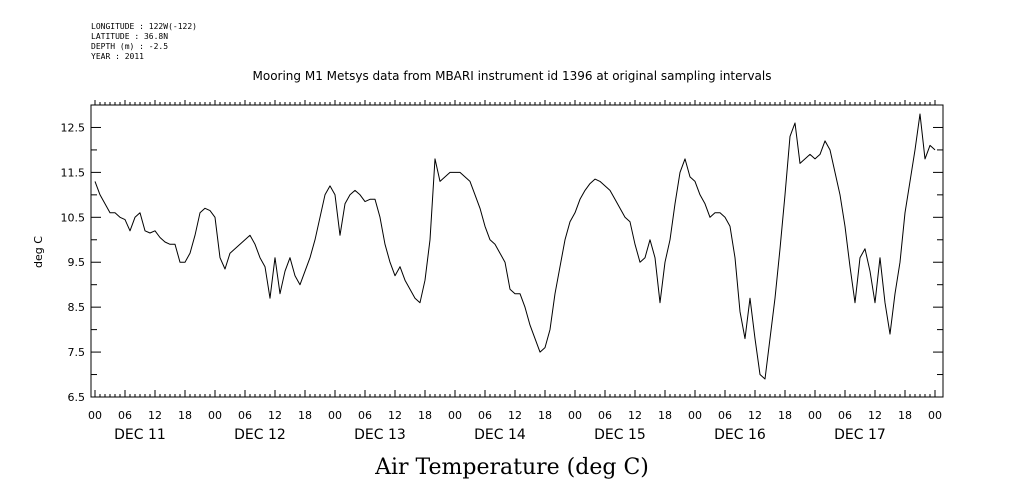 Image resolution: width=1009 pixels, height=504 pixels. What do you see at coordinates (260, 435) in the screenshot?
I see `x-day-label: DEC 12` at bounding box center [260, 435].